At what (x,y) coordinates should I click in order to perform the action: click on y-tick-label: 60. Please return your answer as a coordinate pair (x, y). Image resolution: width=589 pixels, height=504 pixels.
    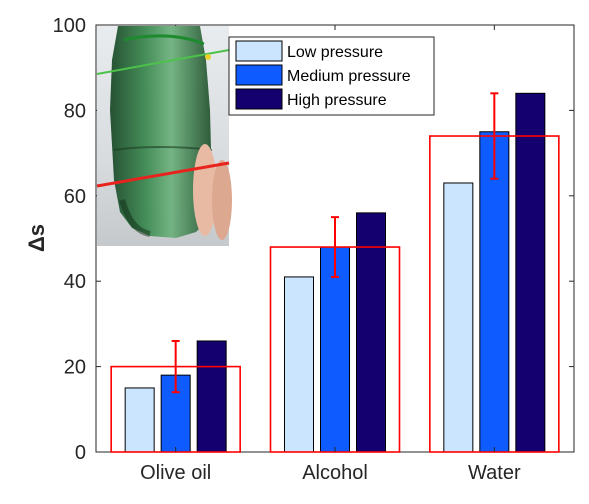
    Looking at the image, I should click on (75, 197).